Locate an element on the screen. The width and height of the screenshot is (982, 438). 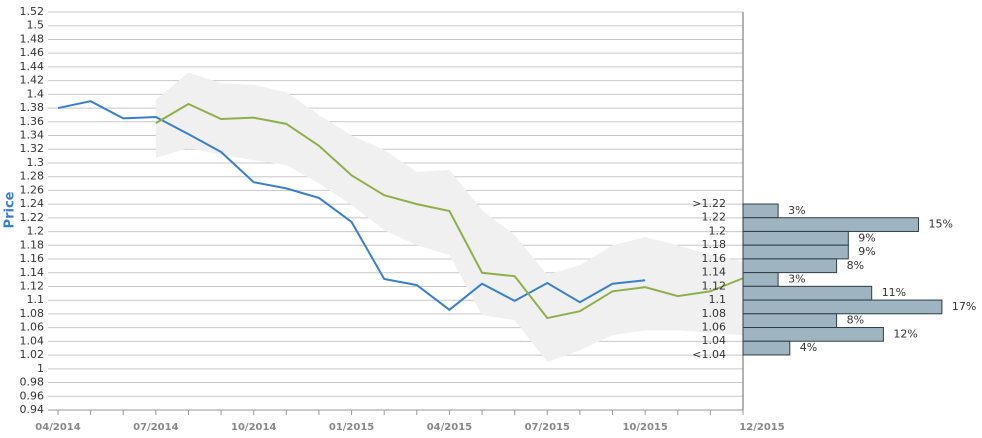
x-tick-label: 12/2015 is located at coordinates (761, 427).